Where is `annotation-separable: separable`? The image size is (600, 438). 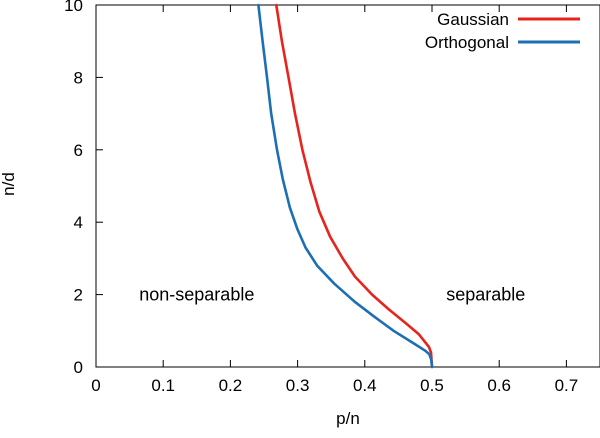 annotation-separable: separable is located at coordinates (485, 295).